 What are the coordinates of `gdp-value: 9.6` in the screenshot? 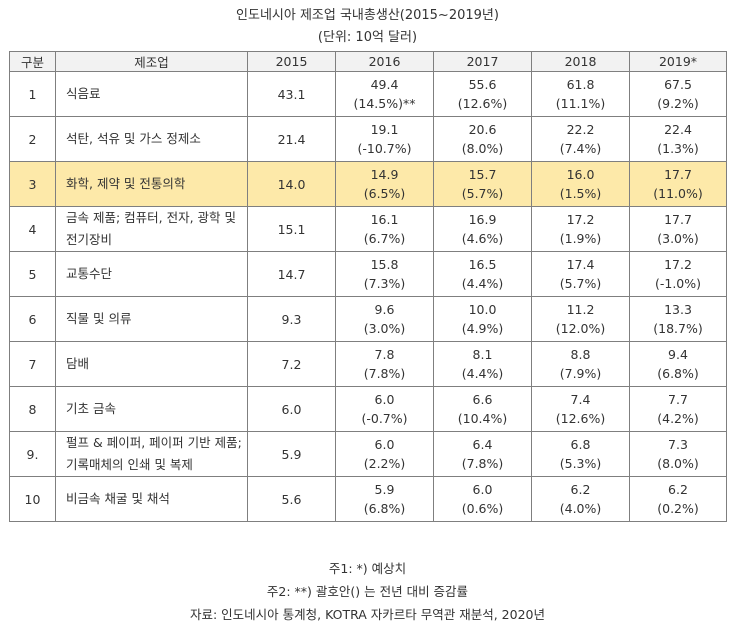 It's located at (384, 309).